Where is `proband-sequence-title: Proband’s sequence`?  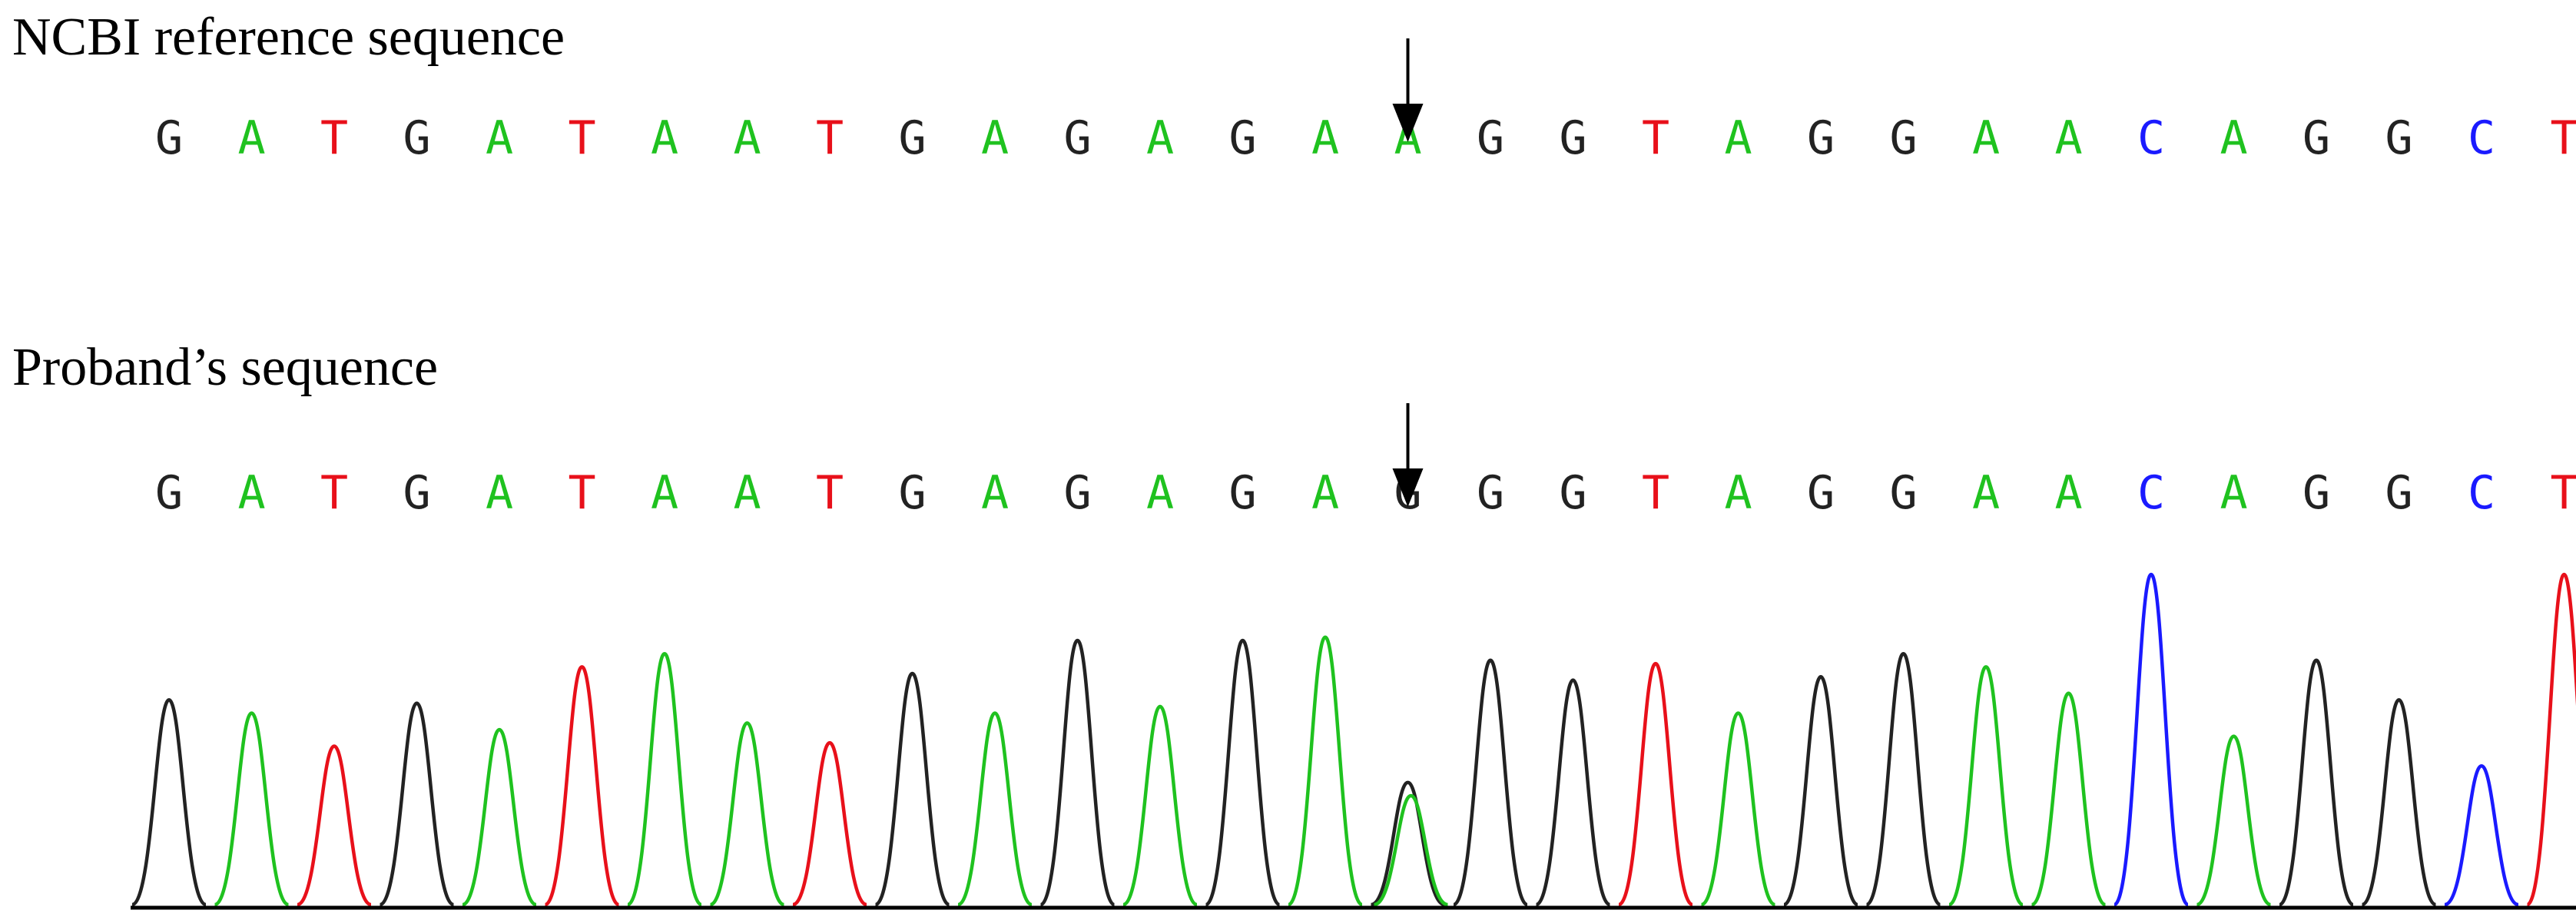
proband-sequence-title: Proband’s sequence is located at coordinates (225, 367).